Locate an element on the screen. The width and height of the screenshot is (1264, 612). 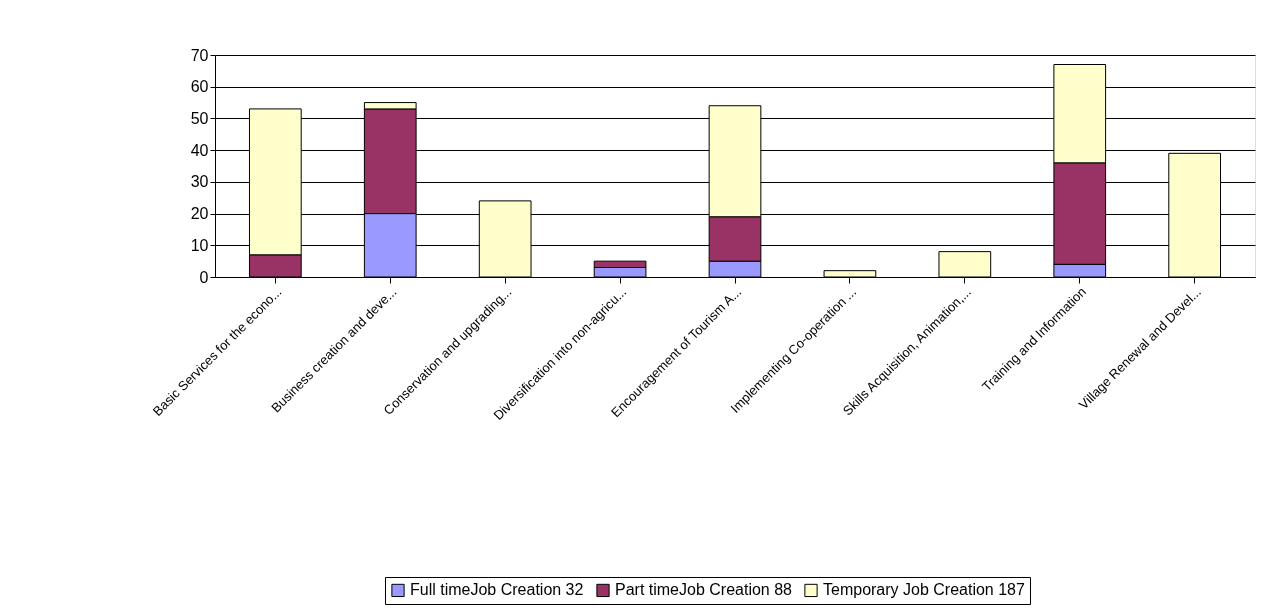
y-tick-label: 30 is located at coordinates (199, 182).